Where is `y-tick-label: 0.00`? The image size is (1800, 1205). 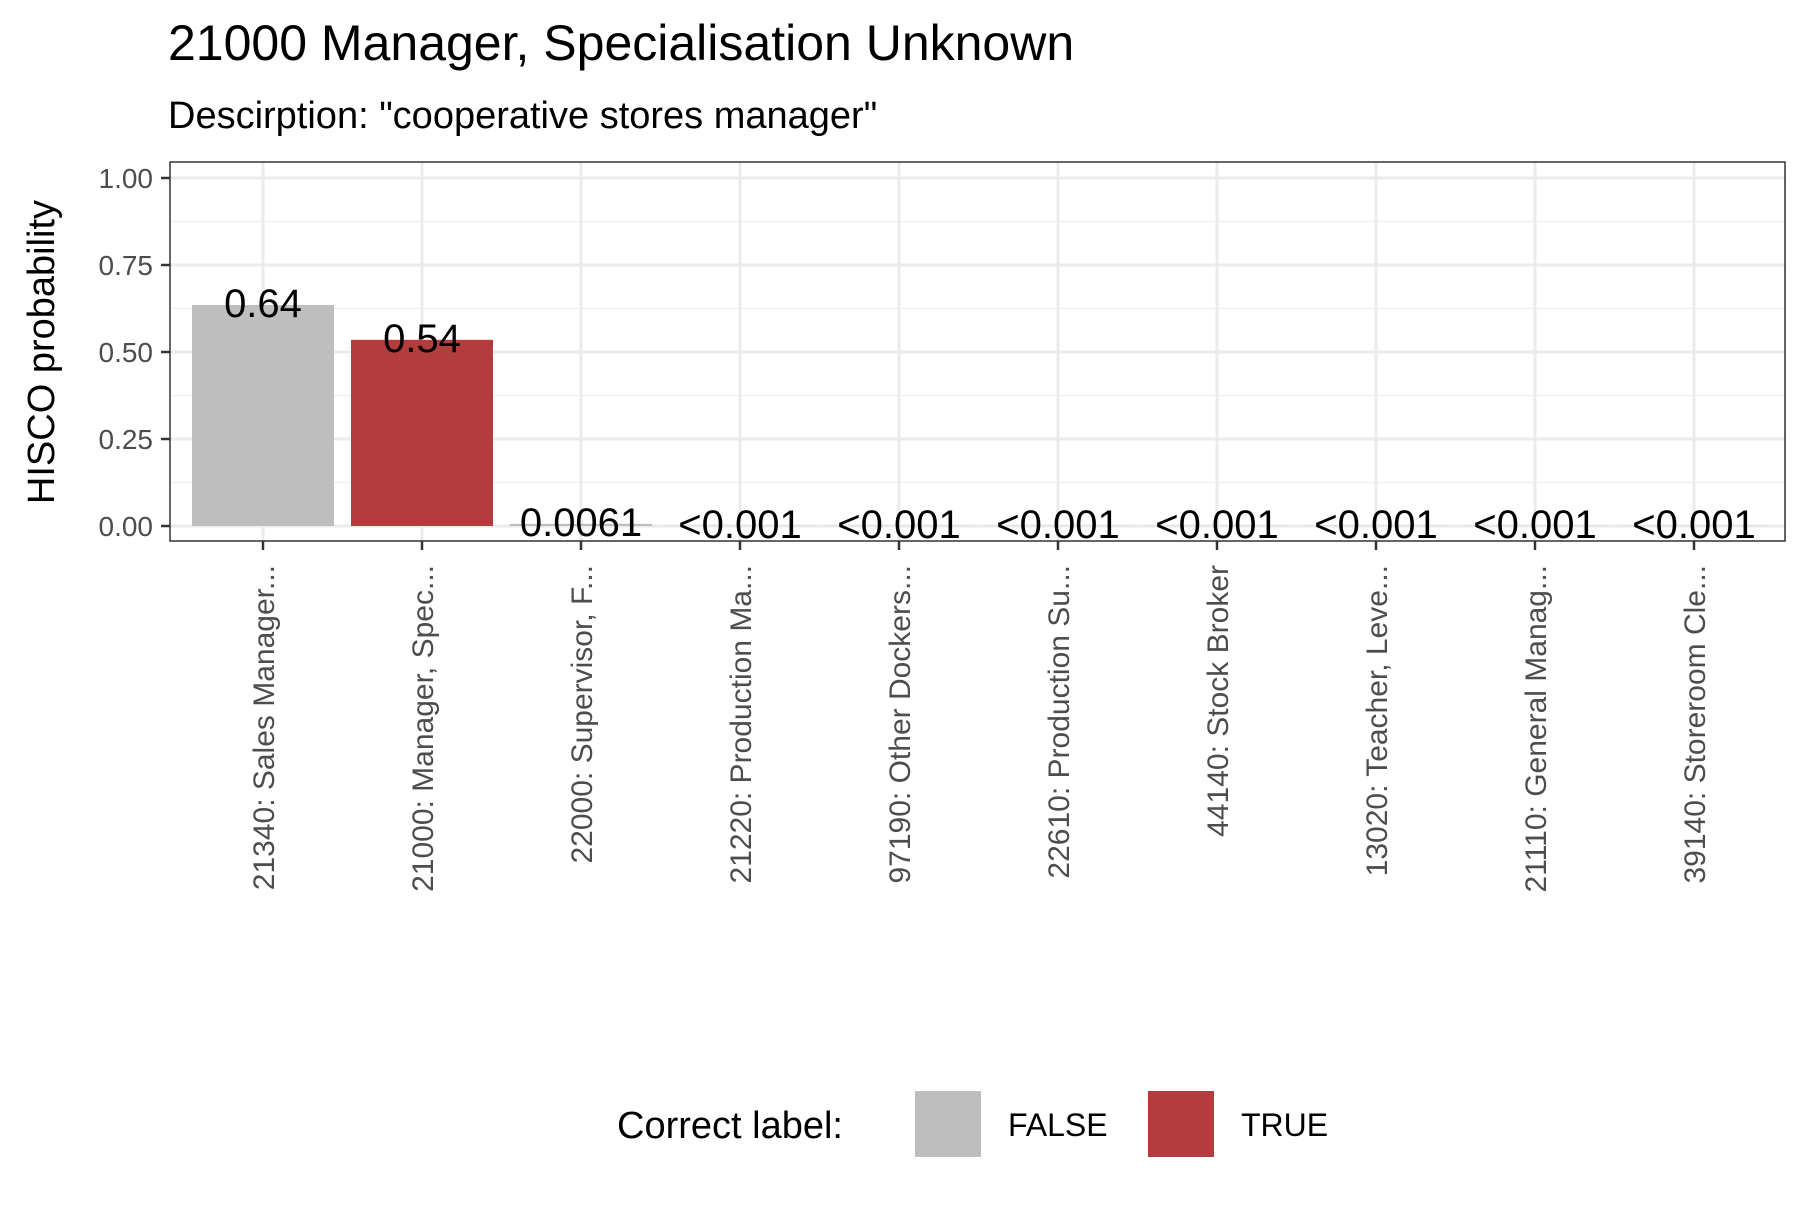
y-tick-label: 0.00 is located at coordinates (126, 526).